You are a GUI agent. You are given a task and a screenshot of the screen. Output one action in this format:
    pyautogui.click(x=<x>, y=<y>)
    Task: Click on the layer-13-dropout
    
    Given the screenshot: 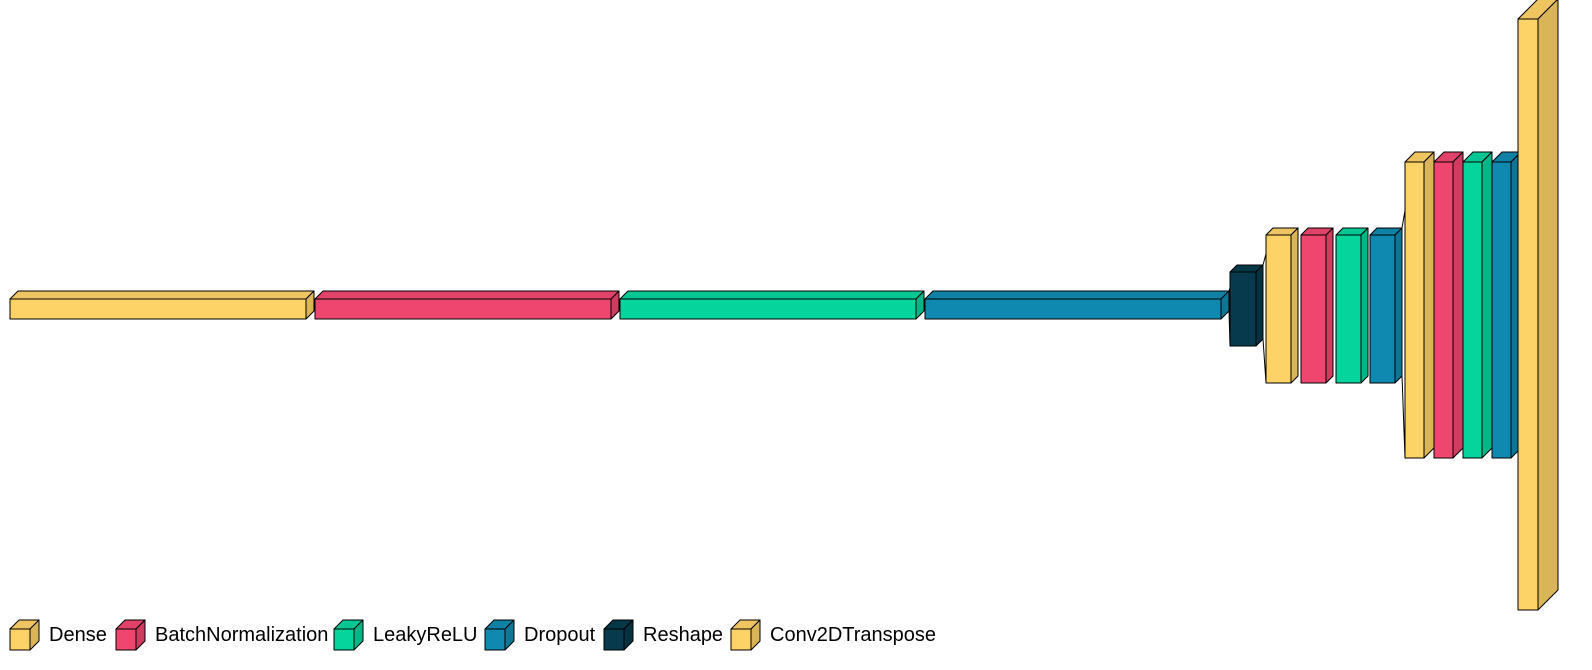 What is the action you would take?
    pyautogui.click(x=1506, y=305)
    